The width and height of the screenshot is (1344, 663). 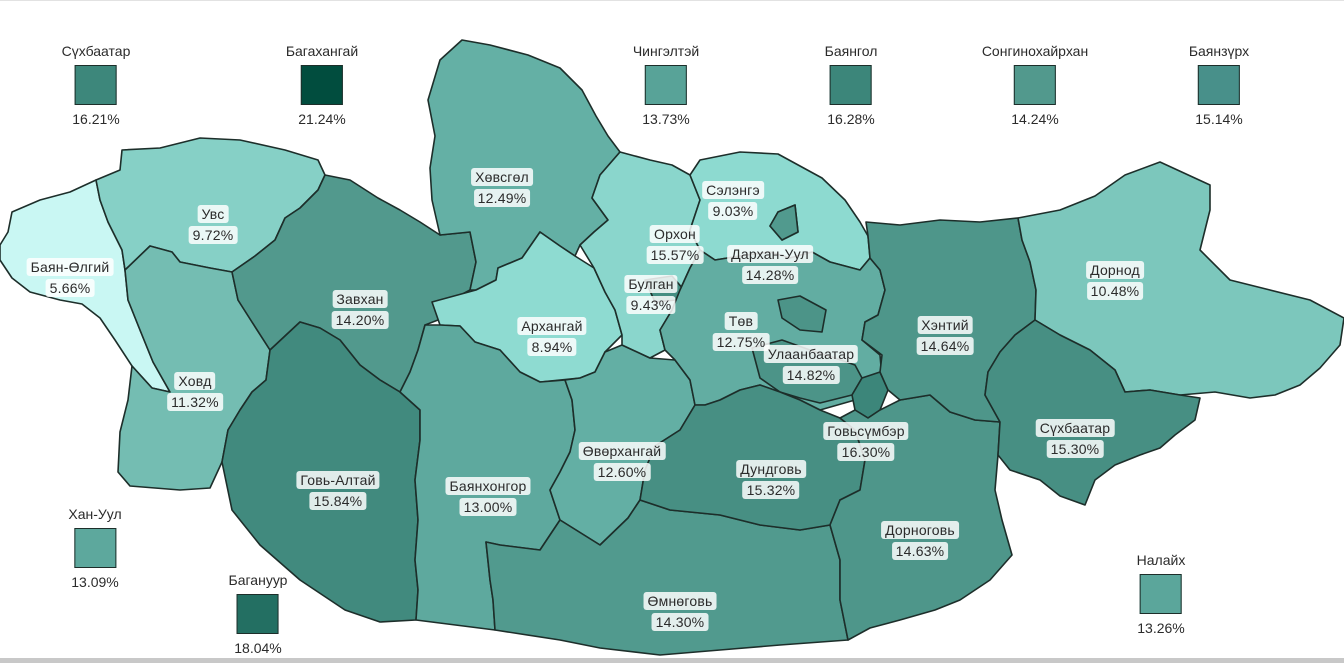 What do you see at coordinates (96, 119) in the screenshot?
I see `district-value: 16.21%` at bounding box center [96, 119].